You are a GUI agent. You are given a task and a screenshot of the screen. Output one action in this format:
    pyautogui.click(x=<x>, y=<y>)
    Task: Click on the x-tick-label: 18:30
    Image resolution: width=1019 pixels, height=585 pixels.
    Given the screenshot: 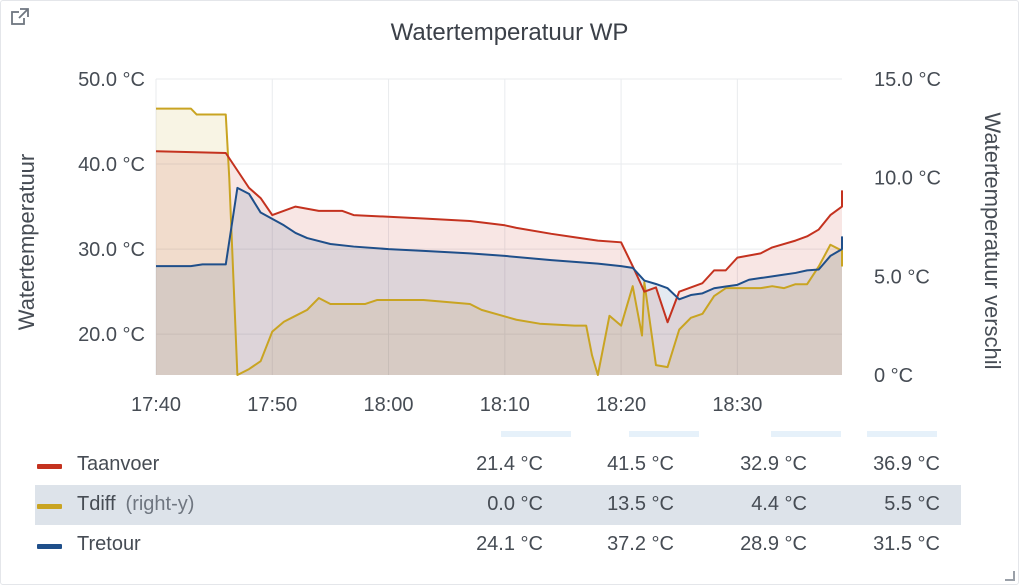 What is the action you would take?
    pyautogui.click(x=737, y=405)
    